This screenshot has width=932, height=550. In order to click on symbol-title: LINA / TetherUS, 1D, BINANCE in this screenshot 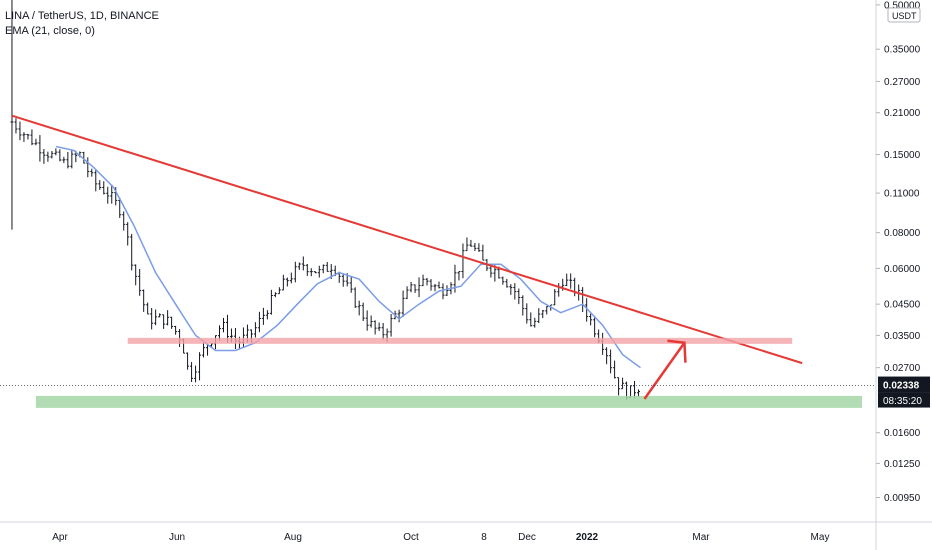, I will do `click(82, 16)`.